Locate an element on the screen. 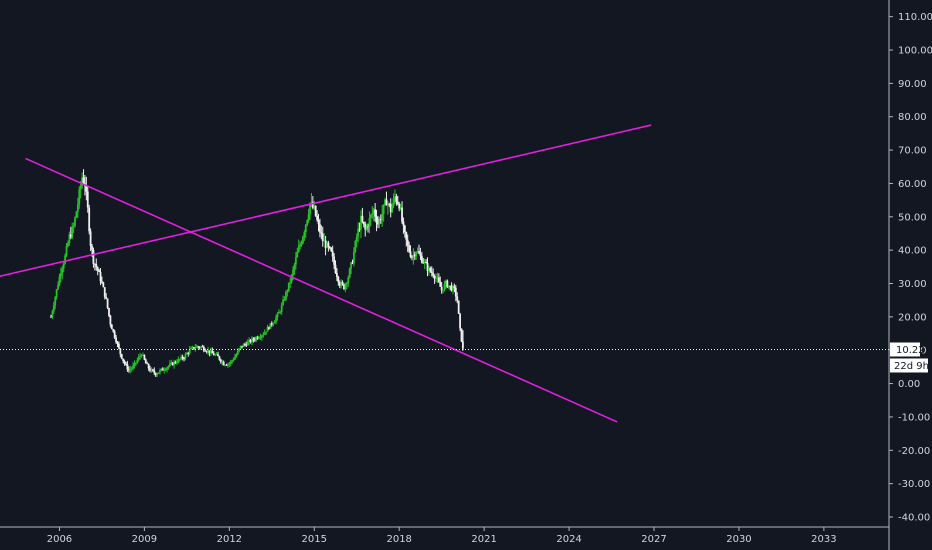 The width and height of the screenshot is (932, 550). price-tick-label: 80.00 is located at coordinates (912, 117).